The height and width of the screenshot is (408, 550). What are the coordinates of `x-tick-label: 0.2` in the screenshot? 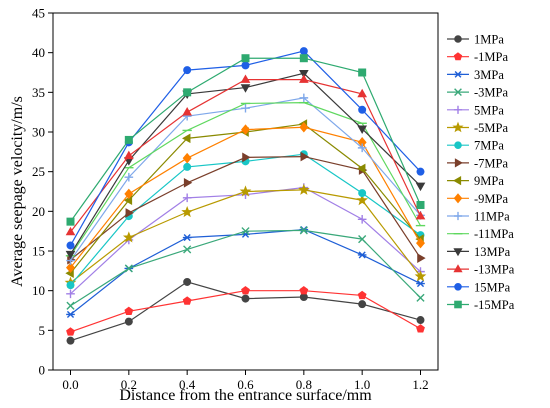 It's located at (129, 384).